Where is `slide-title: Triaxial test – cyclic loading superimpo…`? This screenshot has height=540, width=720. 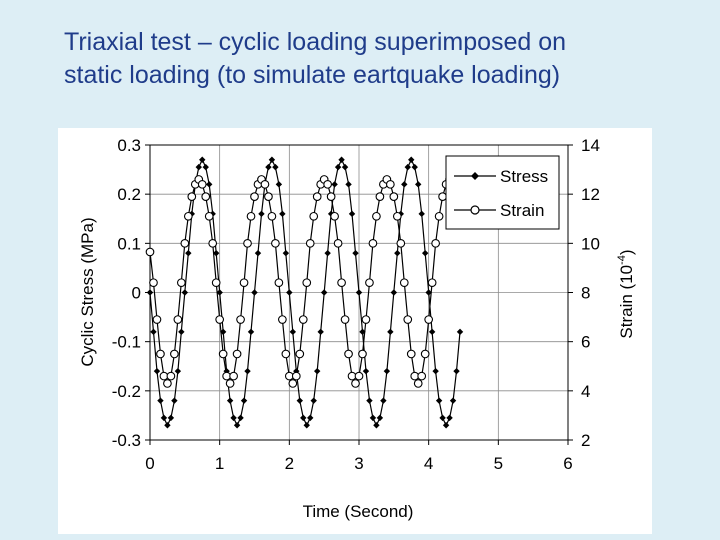
slide-title: Triaxial test – cyclic loading superimpo… is located at coordinates (384, 59).